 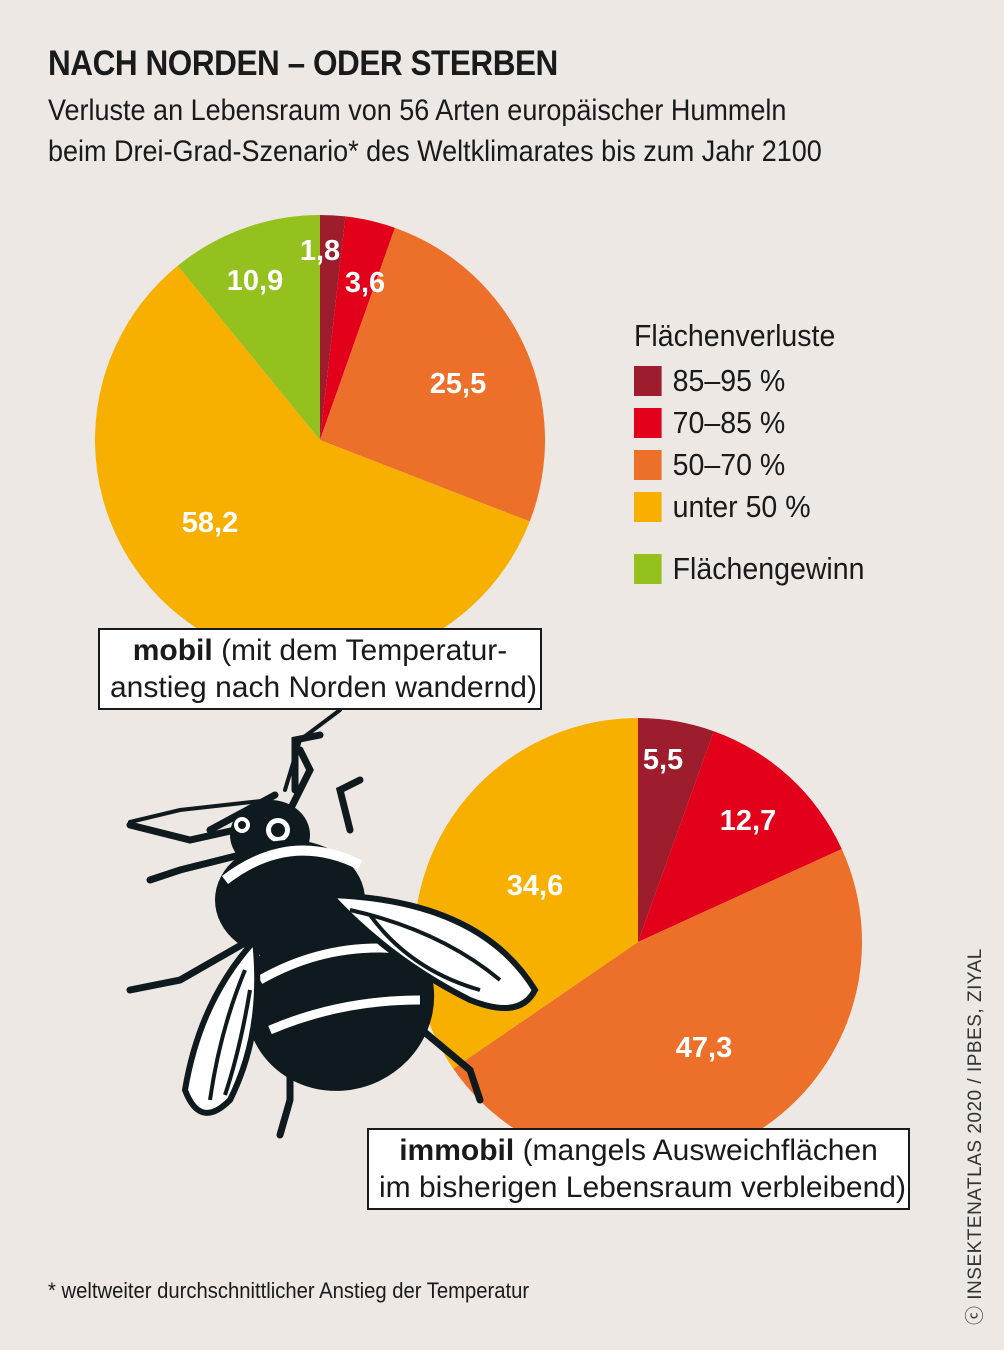 I want to click on label-bold: mobil, so click(x=172, y=650).